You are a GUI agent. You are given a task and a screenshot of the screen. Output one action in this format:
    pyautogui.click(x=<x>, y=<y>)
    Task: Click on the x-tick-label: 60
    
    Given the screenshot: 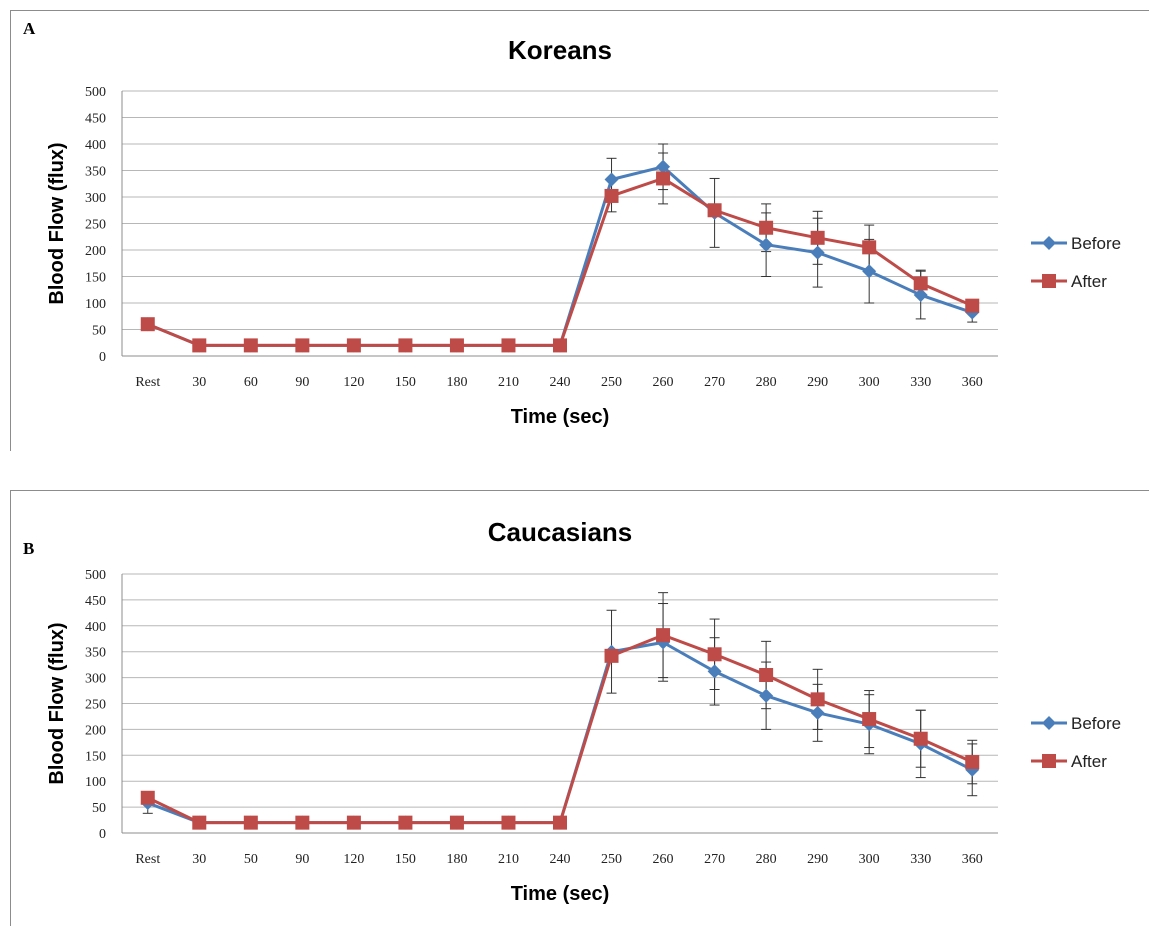 What is the action you would take?
    pyautogui.click(x=251, y=382)
    